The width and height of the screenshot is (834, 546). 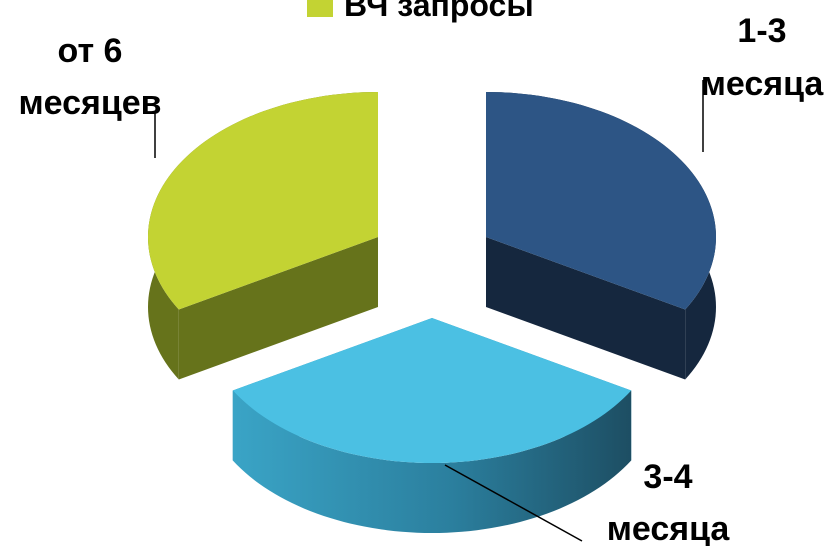 I want to click on slice-label: 3-4, so click(x=667, y=477).